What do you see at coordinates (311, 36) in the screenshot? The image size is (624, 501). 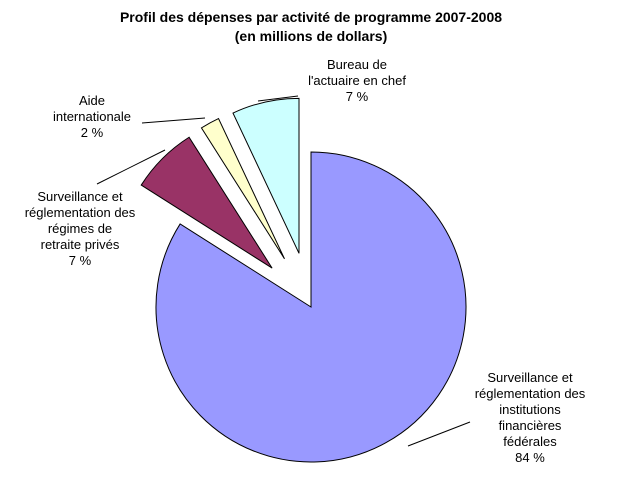 I see `chart-subtitle: (en millions de dollars)` at bounding box center [311, 36].